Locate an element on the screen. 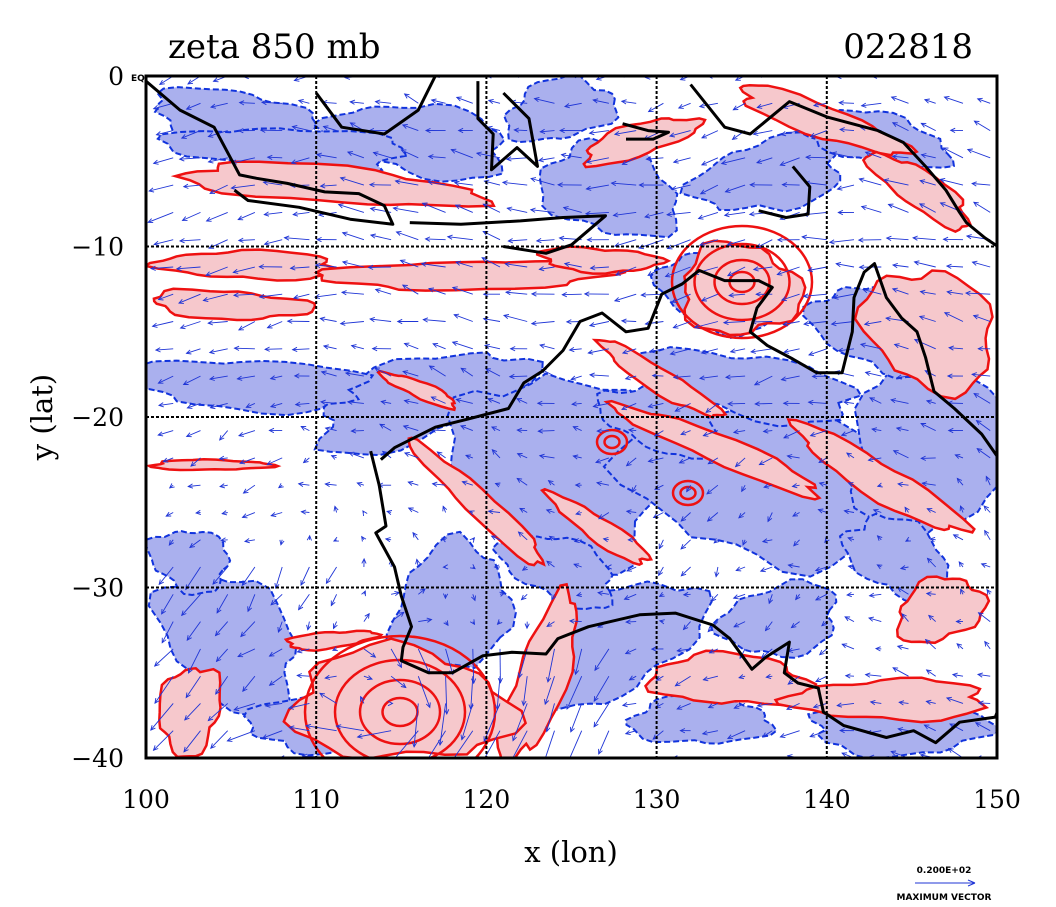 This screenshot has width=1056, height=907. y-tick-label: 0 is located at coordinates (116, 76).